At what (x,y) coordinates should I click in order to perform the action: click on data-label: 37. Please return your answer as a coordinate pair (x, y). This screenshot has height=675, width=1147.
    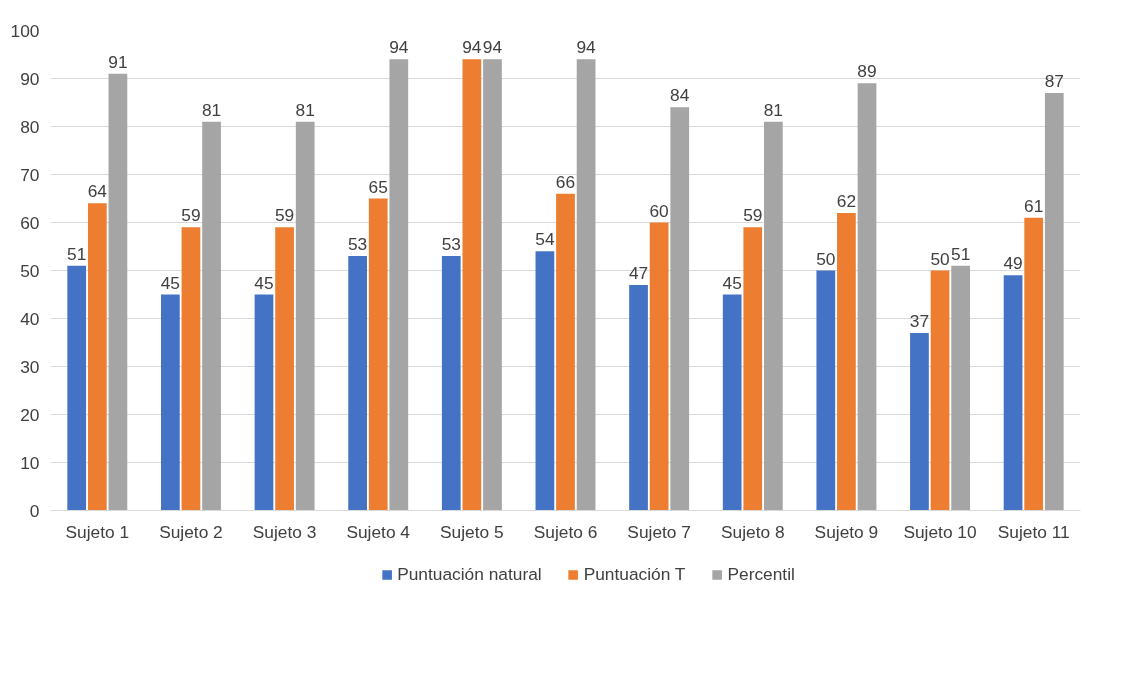
    Looking at the image, I should click on (919, 320).